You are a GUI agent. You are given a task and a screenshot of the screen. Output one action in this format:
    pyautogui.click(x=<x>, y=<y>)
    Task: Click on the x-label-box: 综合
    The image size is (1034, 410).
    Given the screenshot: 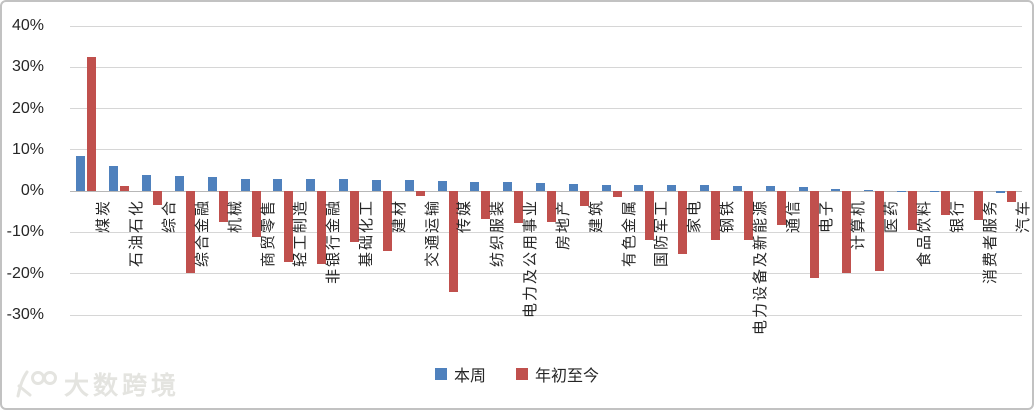 What is the action you would take?
    pyautogui.click(x=157, y=277)
    